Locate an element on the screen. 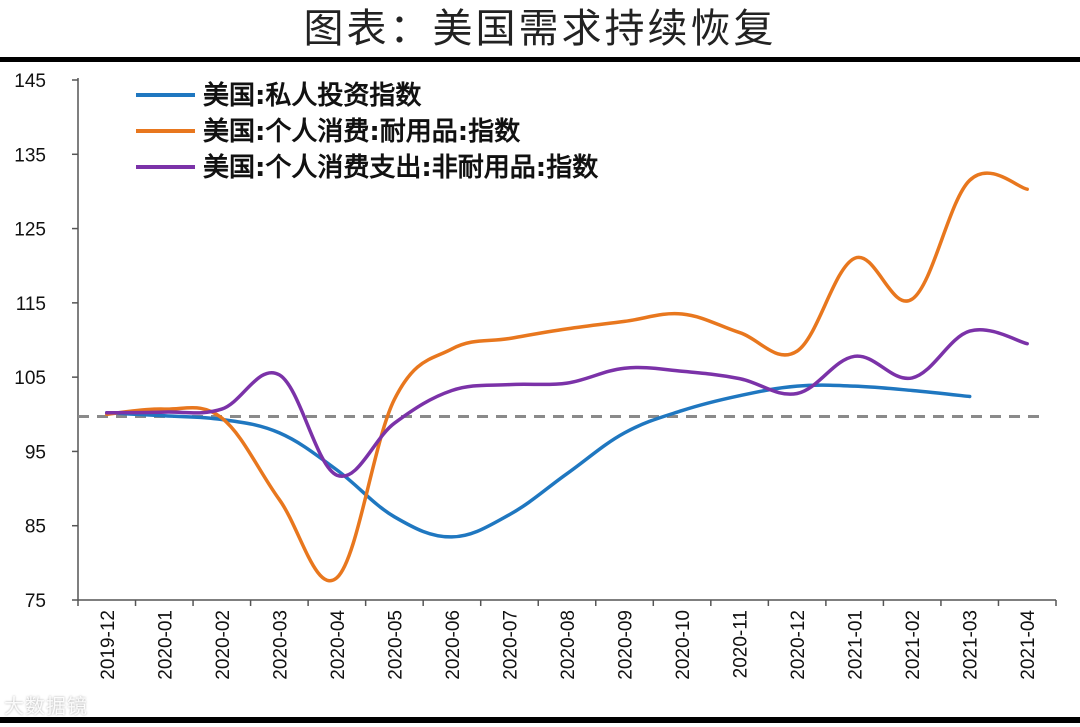 The width and height of the screenshot is (1080, 727). y-tick-label: 135 is located at coordinates (30, 155).